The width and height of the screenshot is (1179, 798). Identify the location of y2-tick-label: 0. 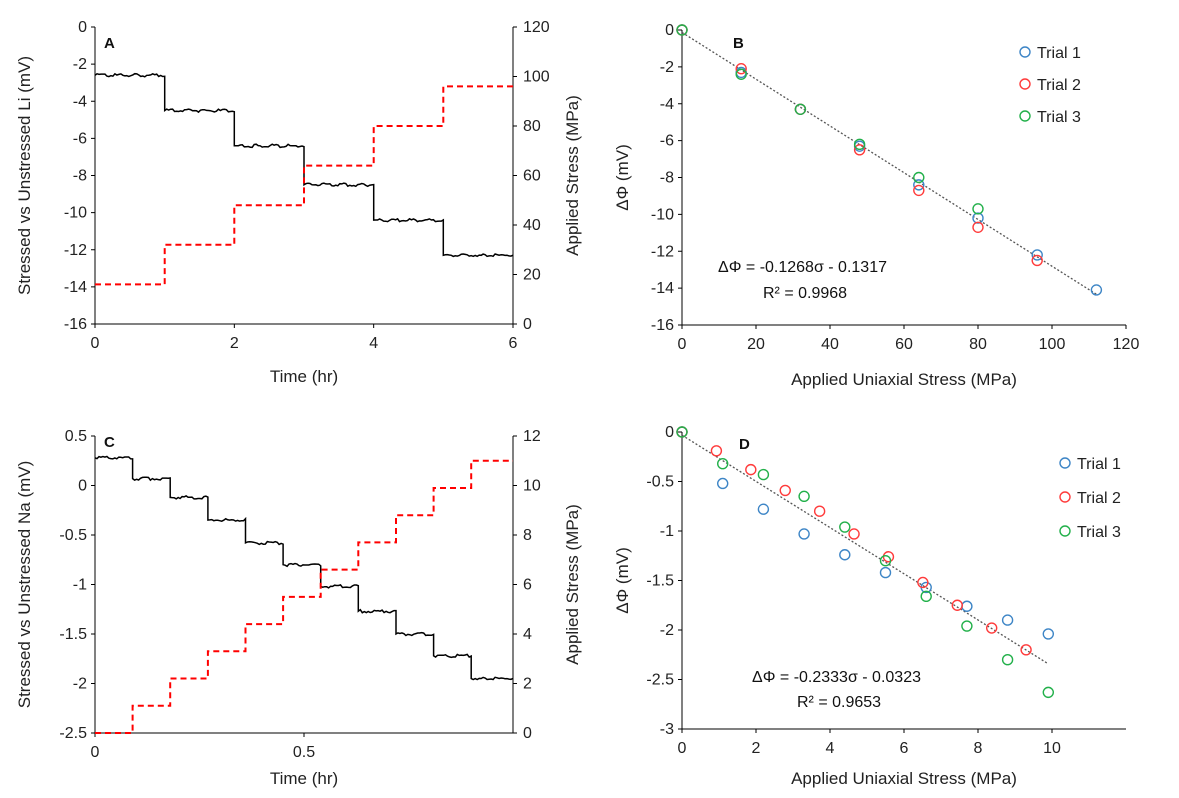
(527, 733).